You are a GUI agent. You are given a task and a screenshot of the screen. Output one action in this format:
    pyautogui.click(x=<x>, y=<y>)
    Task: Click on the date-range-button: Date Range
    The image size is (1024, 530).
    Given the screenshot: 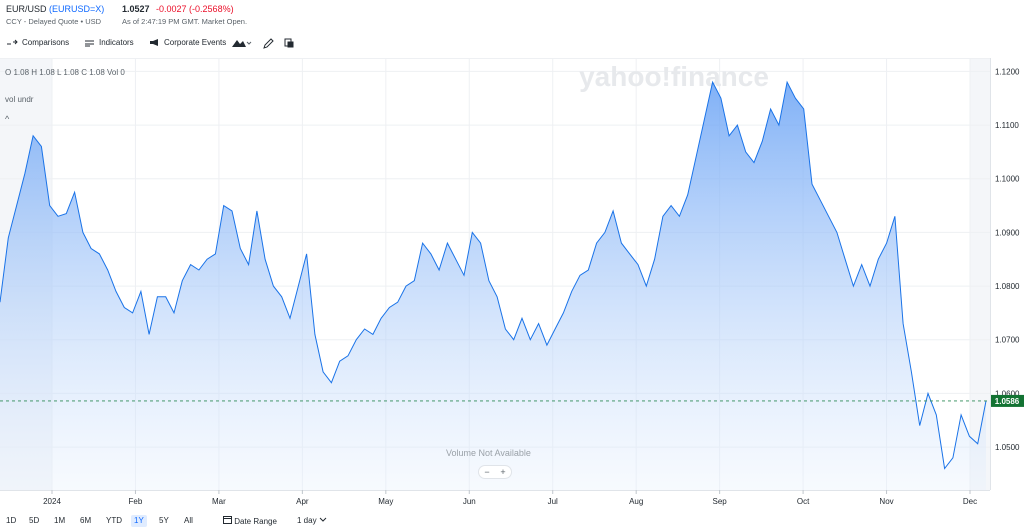 What is the action you would take?
    pyautogui.click(x=250, y=521)
    